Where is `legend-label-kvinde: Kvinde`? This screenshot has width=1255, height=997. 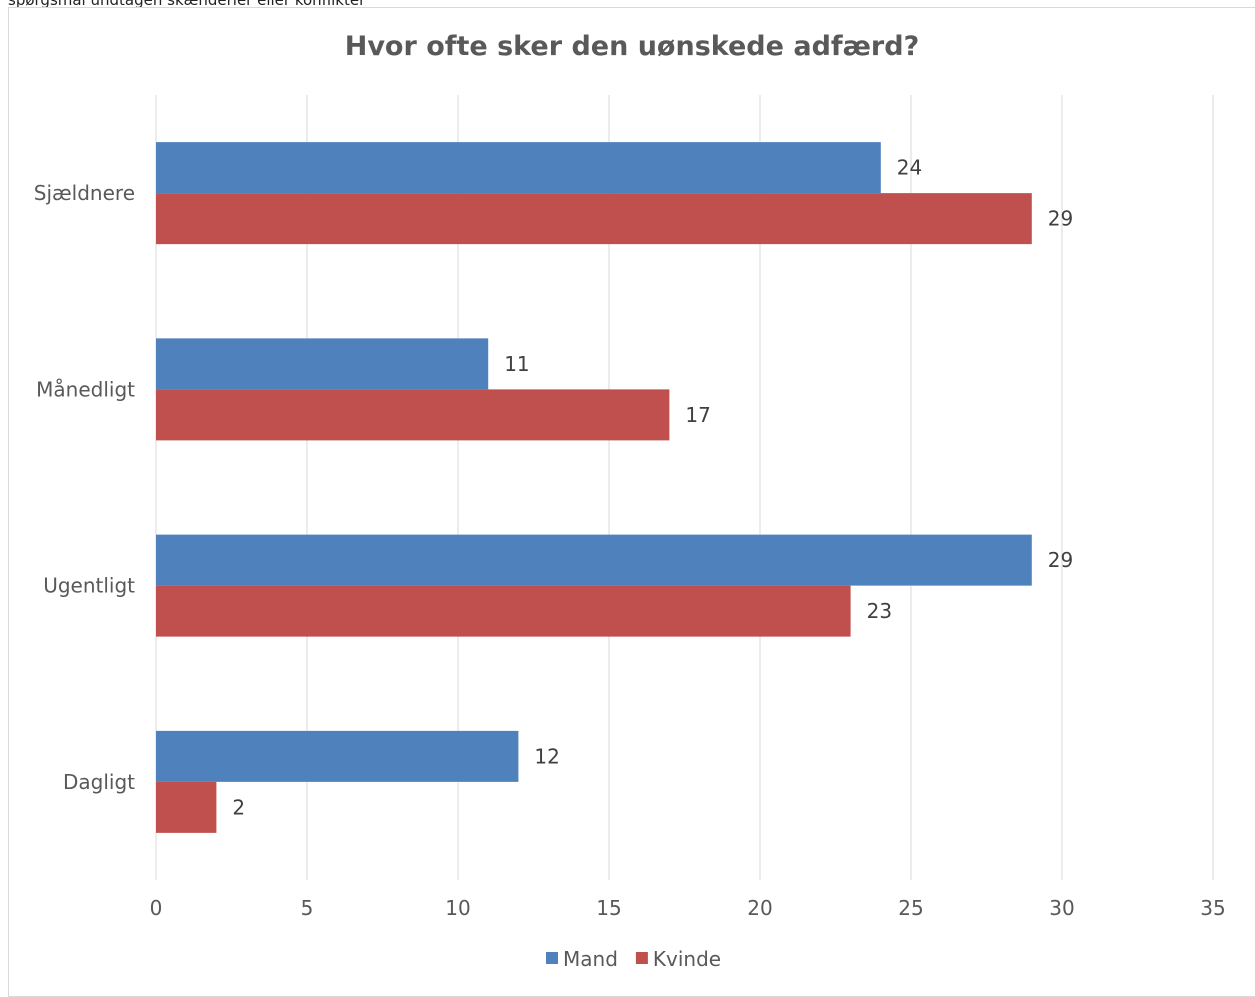 legend-label-kvinde: Kvinde is located at coordinates (687, 959).